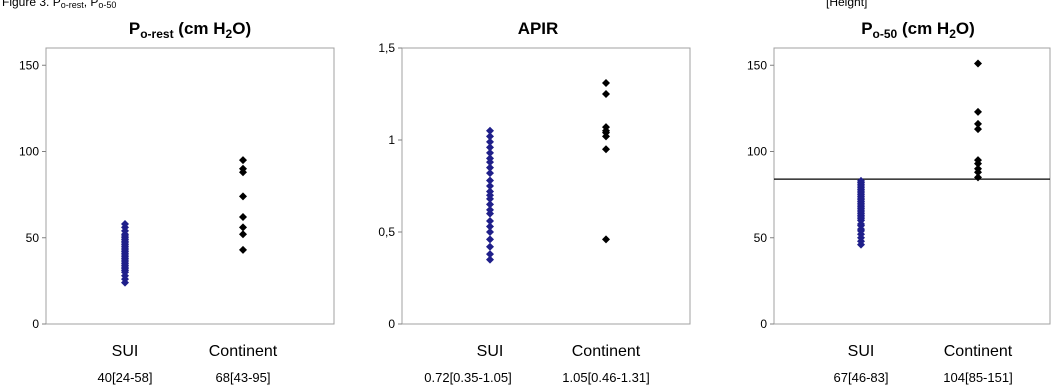  What do you see at coordinates (386, 48) in the screenshot?
I see `y-tick-label: 1,5` at bounding box center [386, 48].